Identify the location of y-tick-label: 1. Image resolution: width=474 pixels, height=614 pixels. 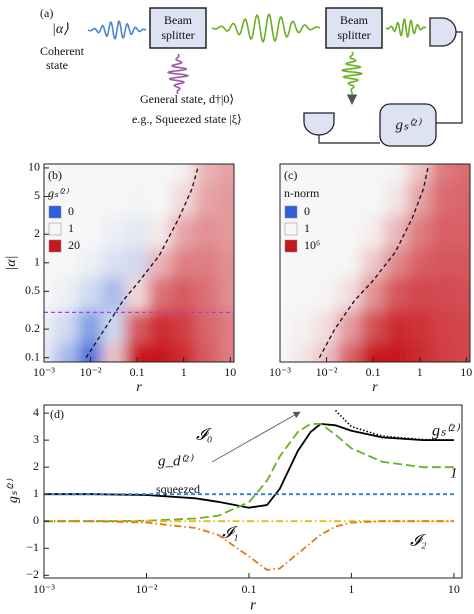
(36, 493).